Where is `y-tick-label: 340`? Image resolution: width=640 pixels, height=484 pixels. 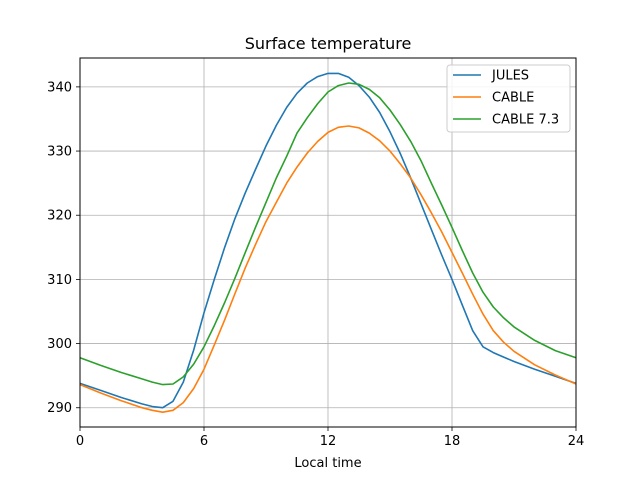
y-tick-label: 340 is located at coordinates (59, 87).